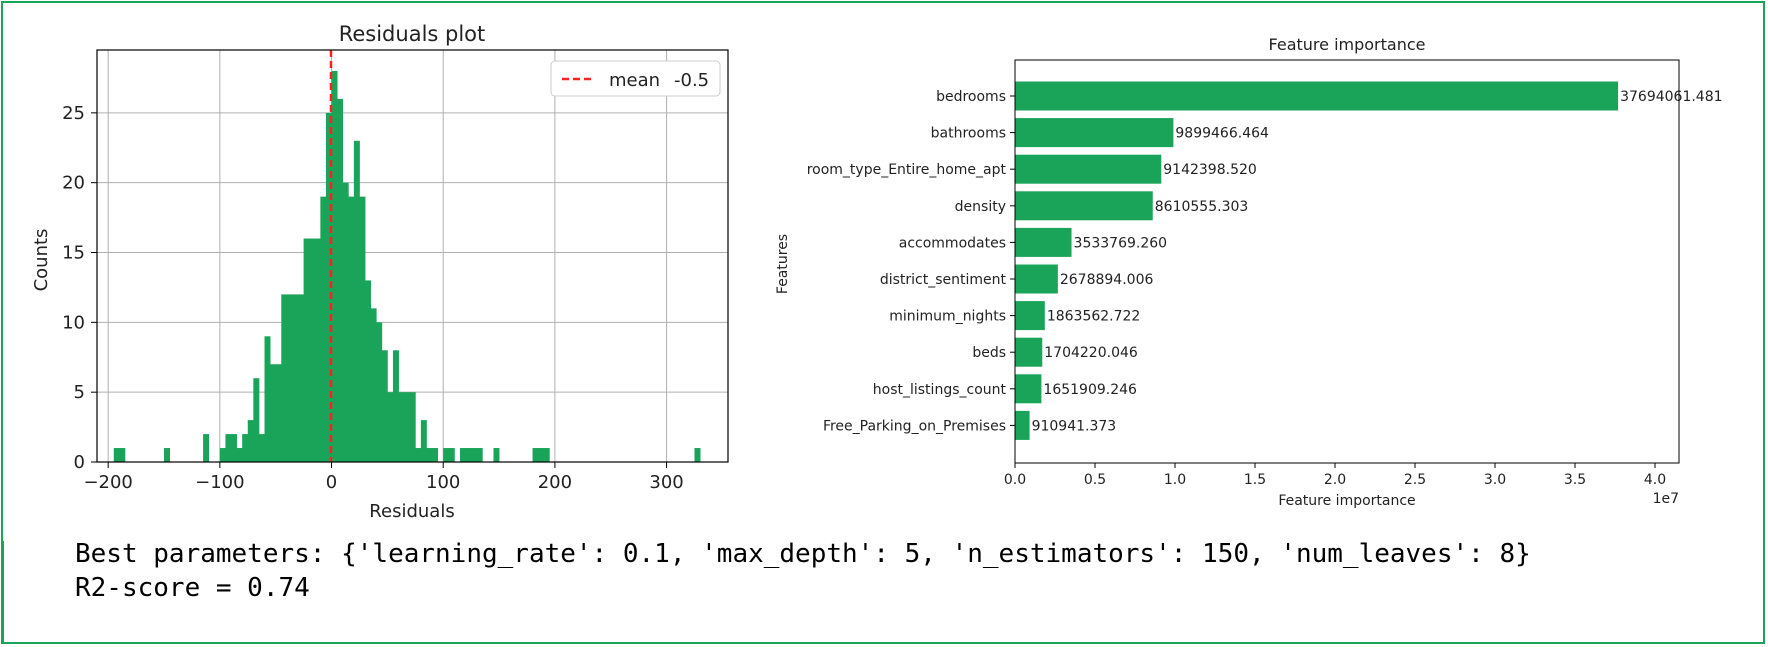  What do you see at coordinates (1074, 426) in the screenshot?
I see `feature-value-label: 910941.373` at bounding box center [1074, 426].